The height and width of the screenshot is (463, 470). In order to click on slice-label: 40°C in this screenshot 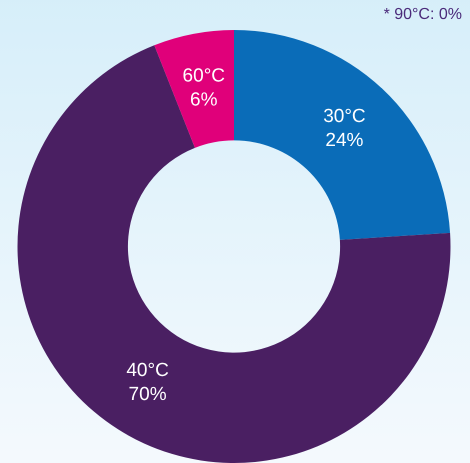, I will do `click(147, 370)`.